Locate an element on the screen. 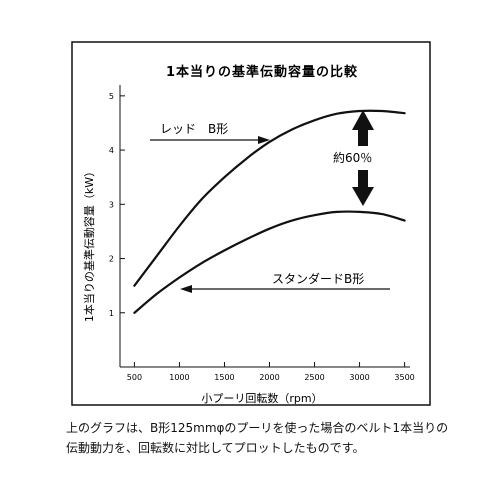  x-tick-label: 1500 is located at coordinates (224, 377).